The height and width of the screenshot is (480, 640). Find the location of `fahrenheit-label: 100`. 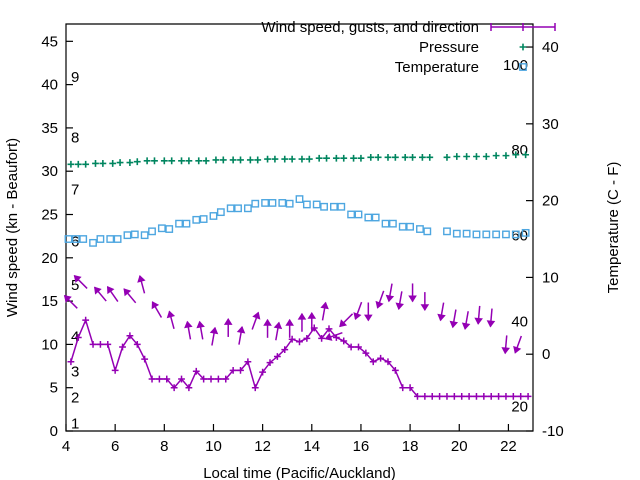

fahrenheit-label: 100 is located at coordinates (515, 65).